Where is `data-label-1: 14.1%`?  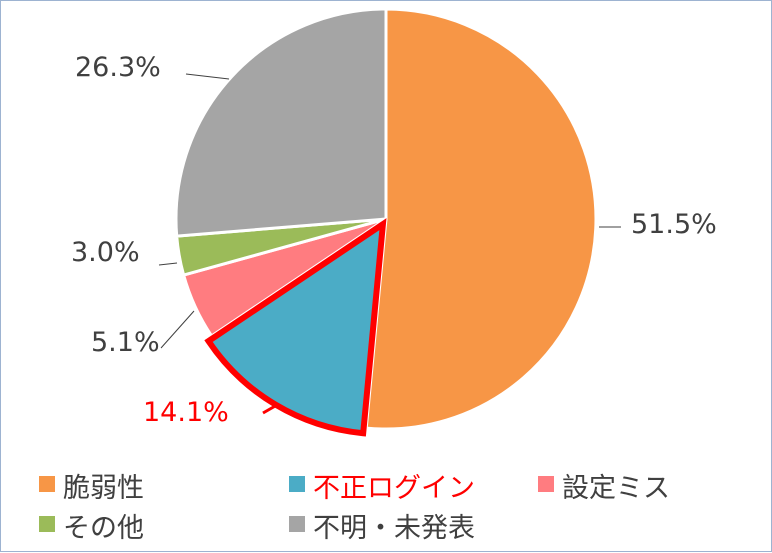
data-label-1: 14.1% is located at coordinates (186, 412).